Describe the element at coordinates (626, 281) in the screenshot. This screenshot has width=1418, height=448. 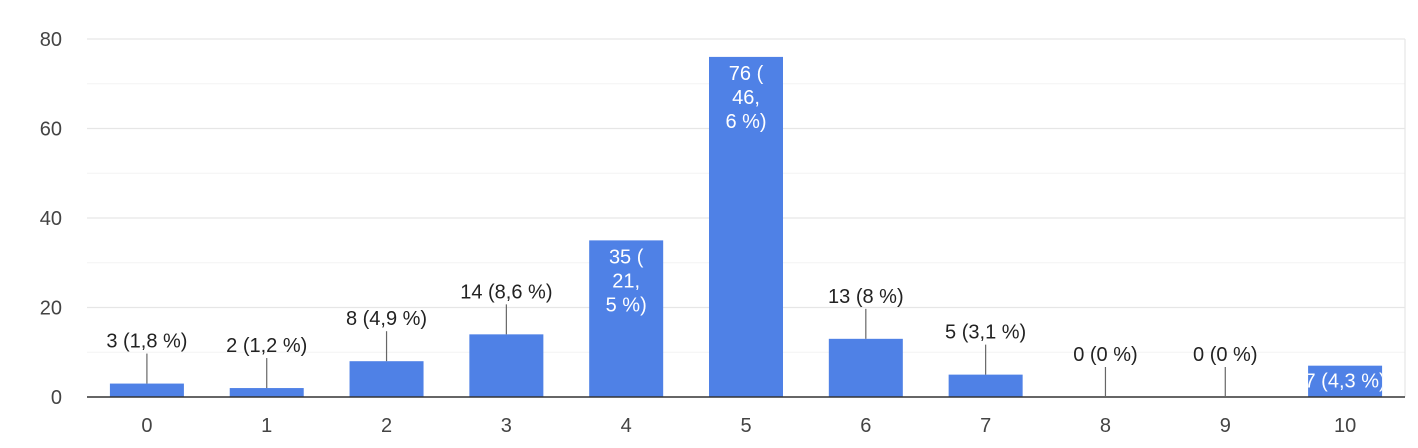
I see `data-label-4: 35 (21, 5 %)` at that location.